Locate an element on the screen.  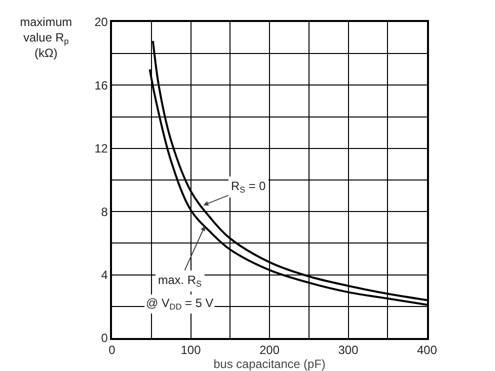
annotation: max. R$_{S}$ is located at coordinates (180, 281).